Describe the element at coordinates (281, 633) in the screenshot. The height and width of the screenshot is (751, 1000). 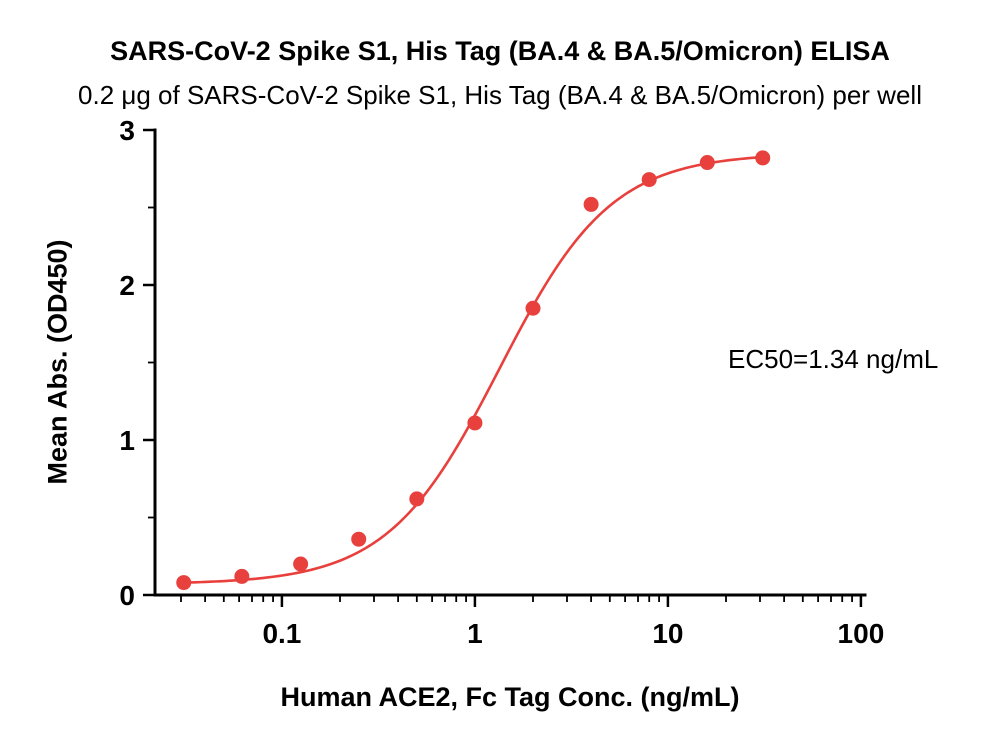
I see `x-tick-label: 0.1` at that location.